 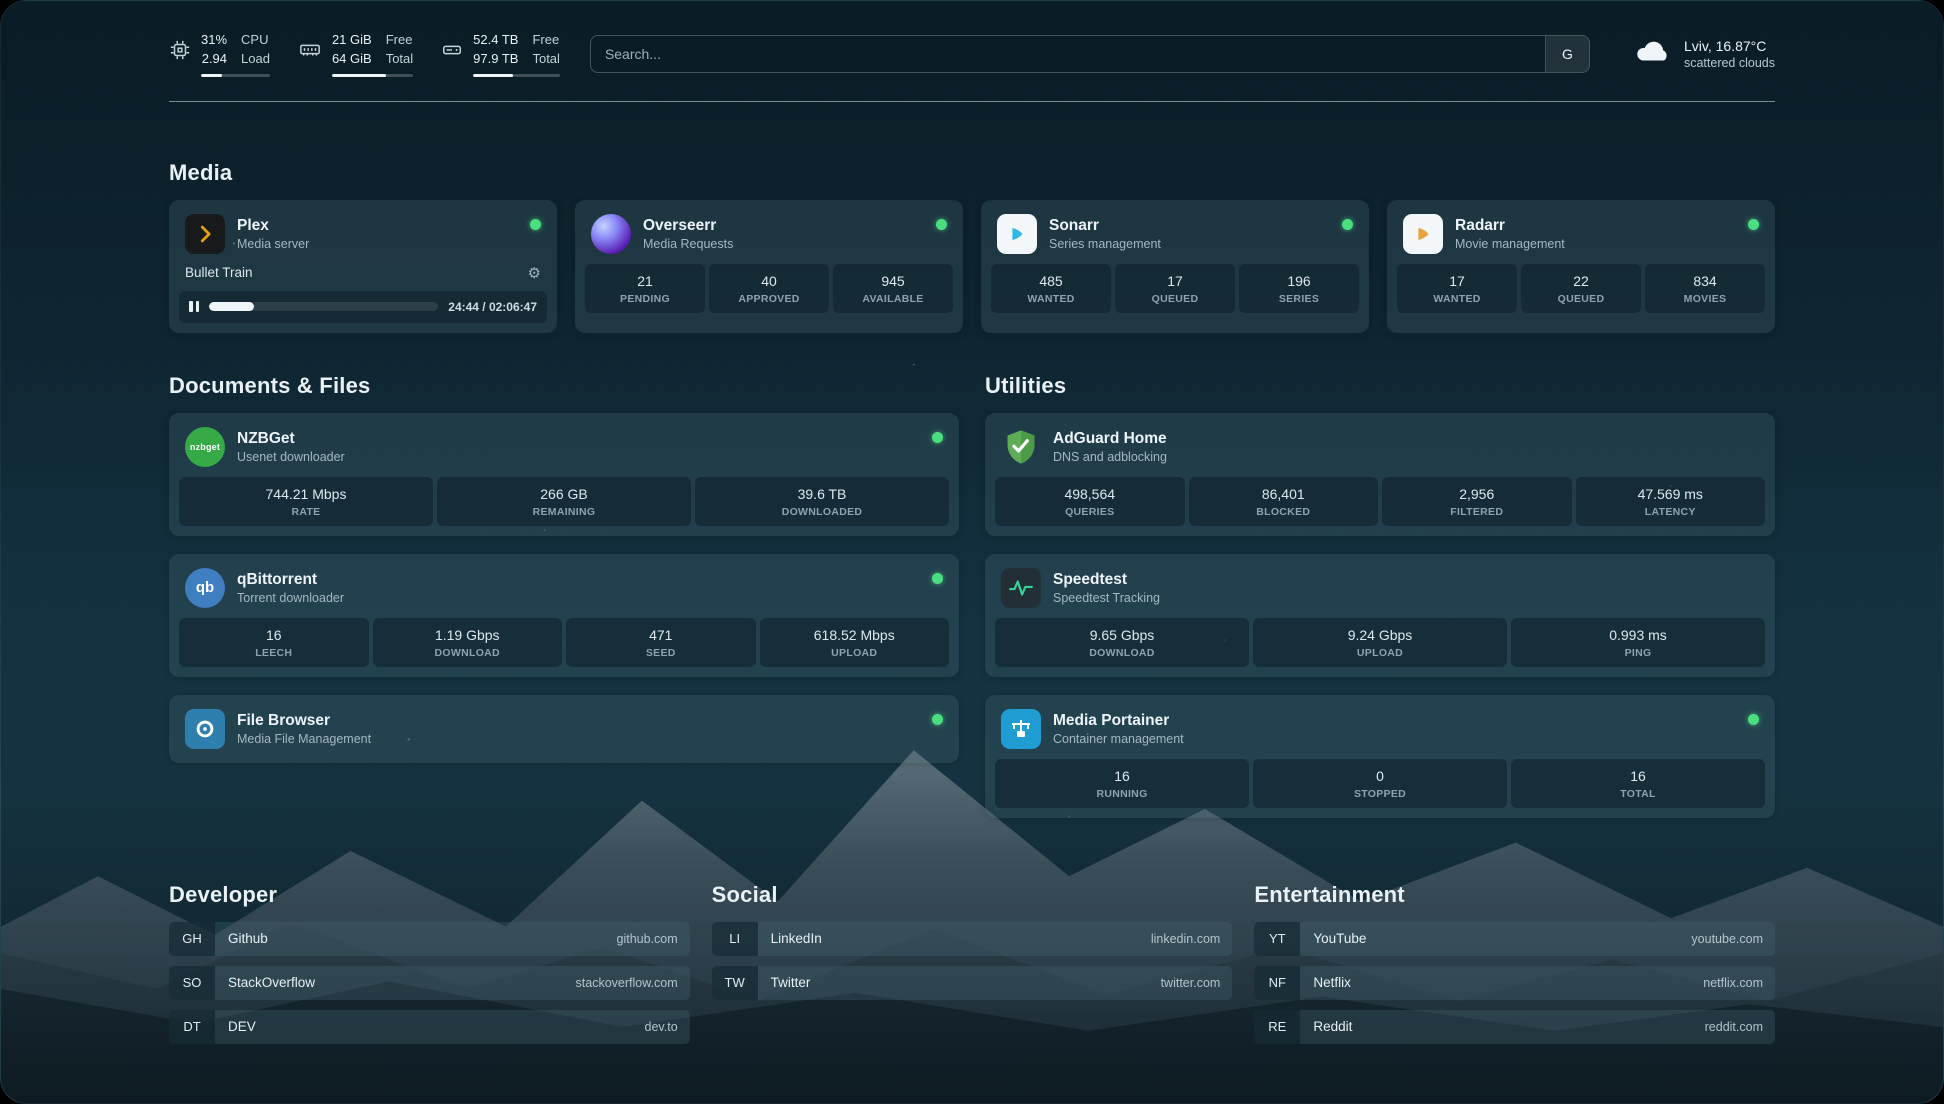 What do you see at coordinates (291, 597) in the screenshot?
I see `qbittorrent-subtitle: Torrent downloader` at bounding box center [291, 597].